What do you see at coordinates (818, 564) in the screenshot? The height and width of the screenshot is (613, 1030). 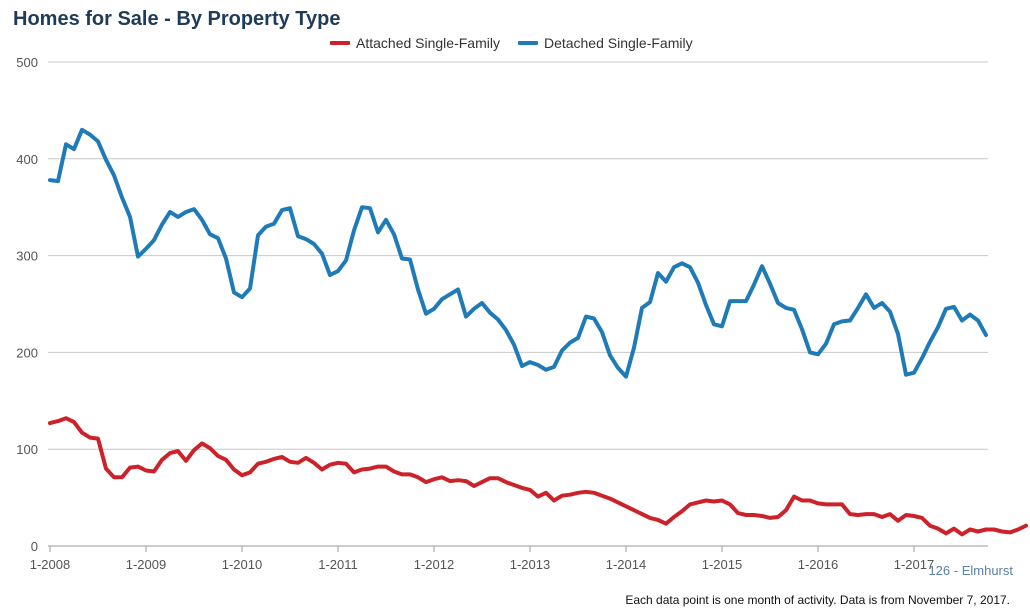 I see `x-tick-label: 1-2016` at bounding box center [818, 564].